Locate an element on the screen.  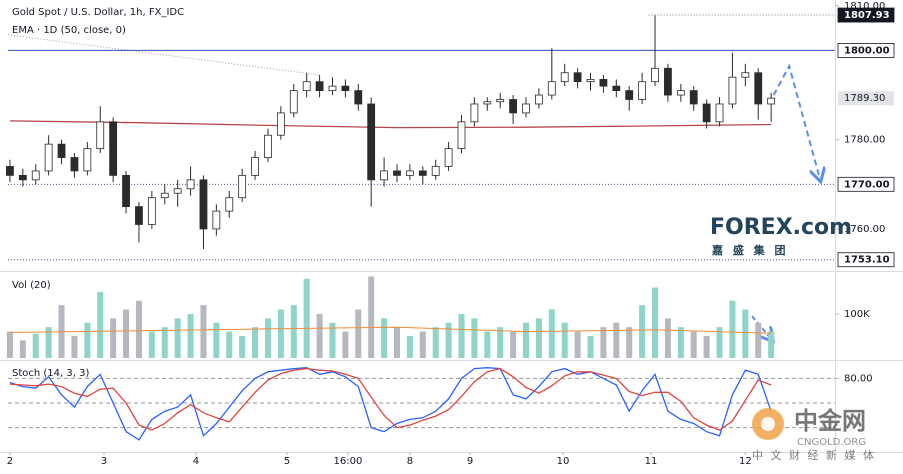
y-tick-label: 1810.00 is located at coordinates (864, 6).